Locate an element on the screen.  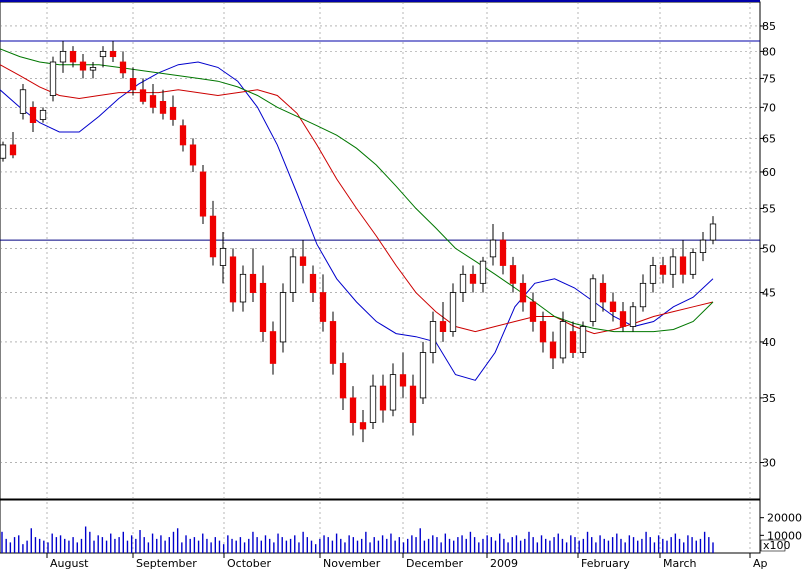
volume-multiplier-box is located at coordinates (773, 545).